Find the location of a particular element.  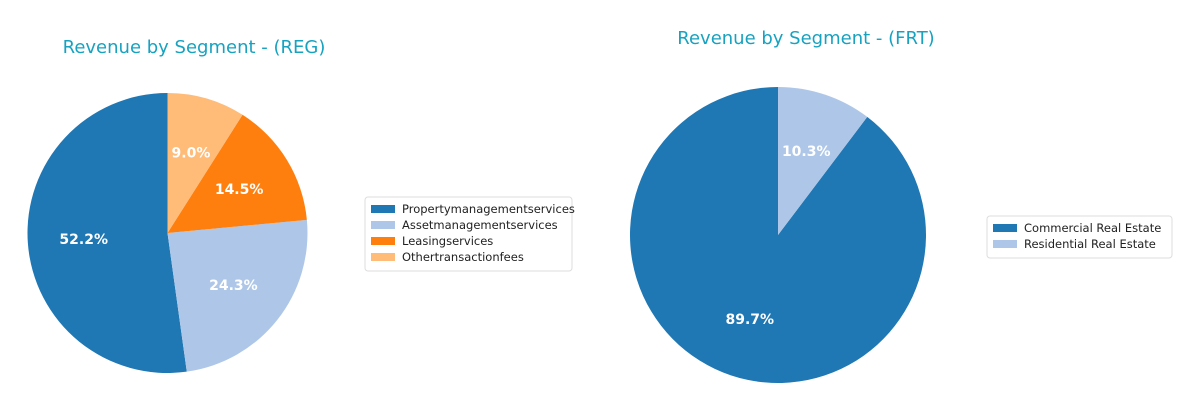

legend-entry: Residential Real Estate is located at coordinates (1090, 244).